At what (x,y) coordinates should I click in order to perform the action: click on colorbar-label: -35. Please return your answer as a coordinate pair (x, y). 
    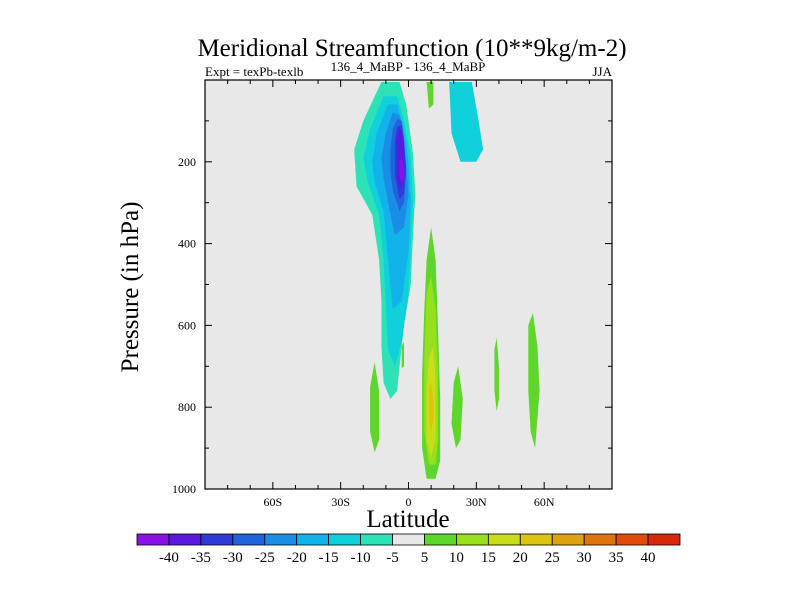
    Looking at the image, I should click on (201, 558).